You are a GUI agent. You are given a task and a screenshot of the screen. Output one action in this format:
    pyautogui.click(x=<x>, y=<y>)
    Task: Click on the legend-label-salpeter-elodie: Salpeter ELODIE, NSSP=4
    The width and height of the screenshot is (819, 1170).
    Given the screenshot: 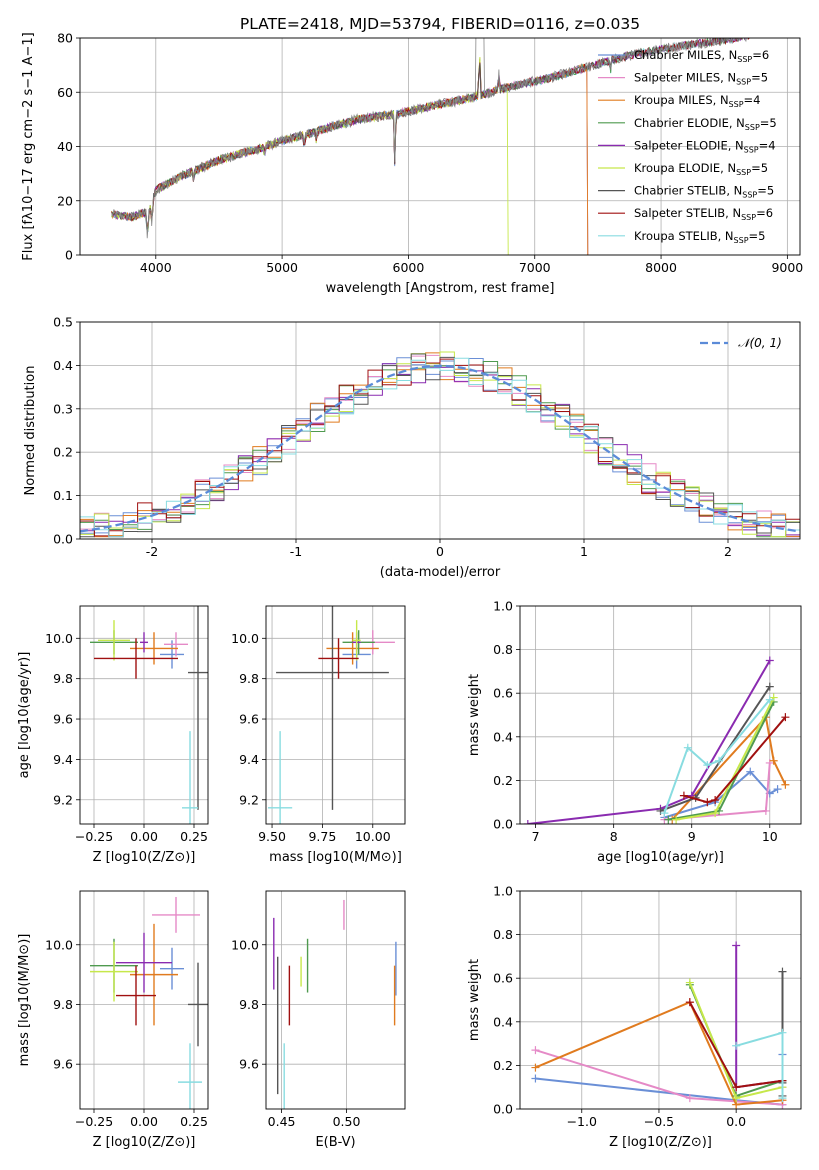 What is the action you would take?
    pyautogui.click(x=705, y=146)
    